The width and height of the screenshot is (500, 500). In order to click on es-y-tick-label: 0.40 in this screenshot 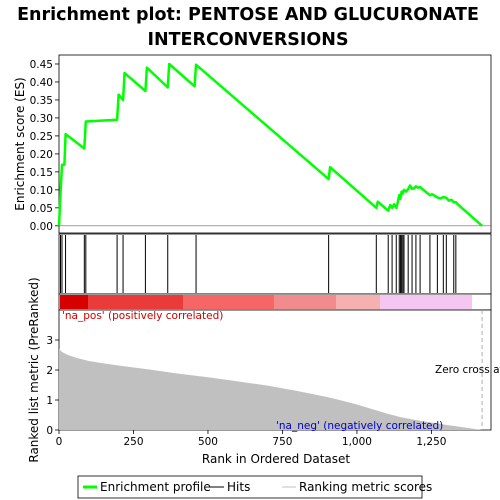, I will do `click(41, 83)`.